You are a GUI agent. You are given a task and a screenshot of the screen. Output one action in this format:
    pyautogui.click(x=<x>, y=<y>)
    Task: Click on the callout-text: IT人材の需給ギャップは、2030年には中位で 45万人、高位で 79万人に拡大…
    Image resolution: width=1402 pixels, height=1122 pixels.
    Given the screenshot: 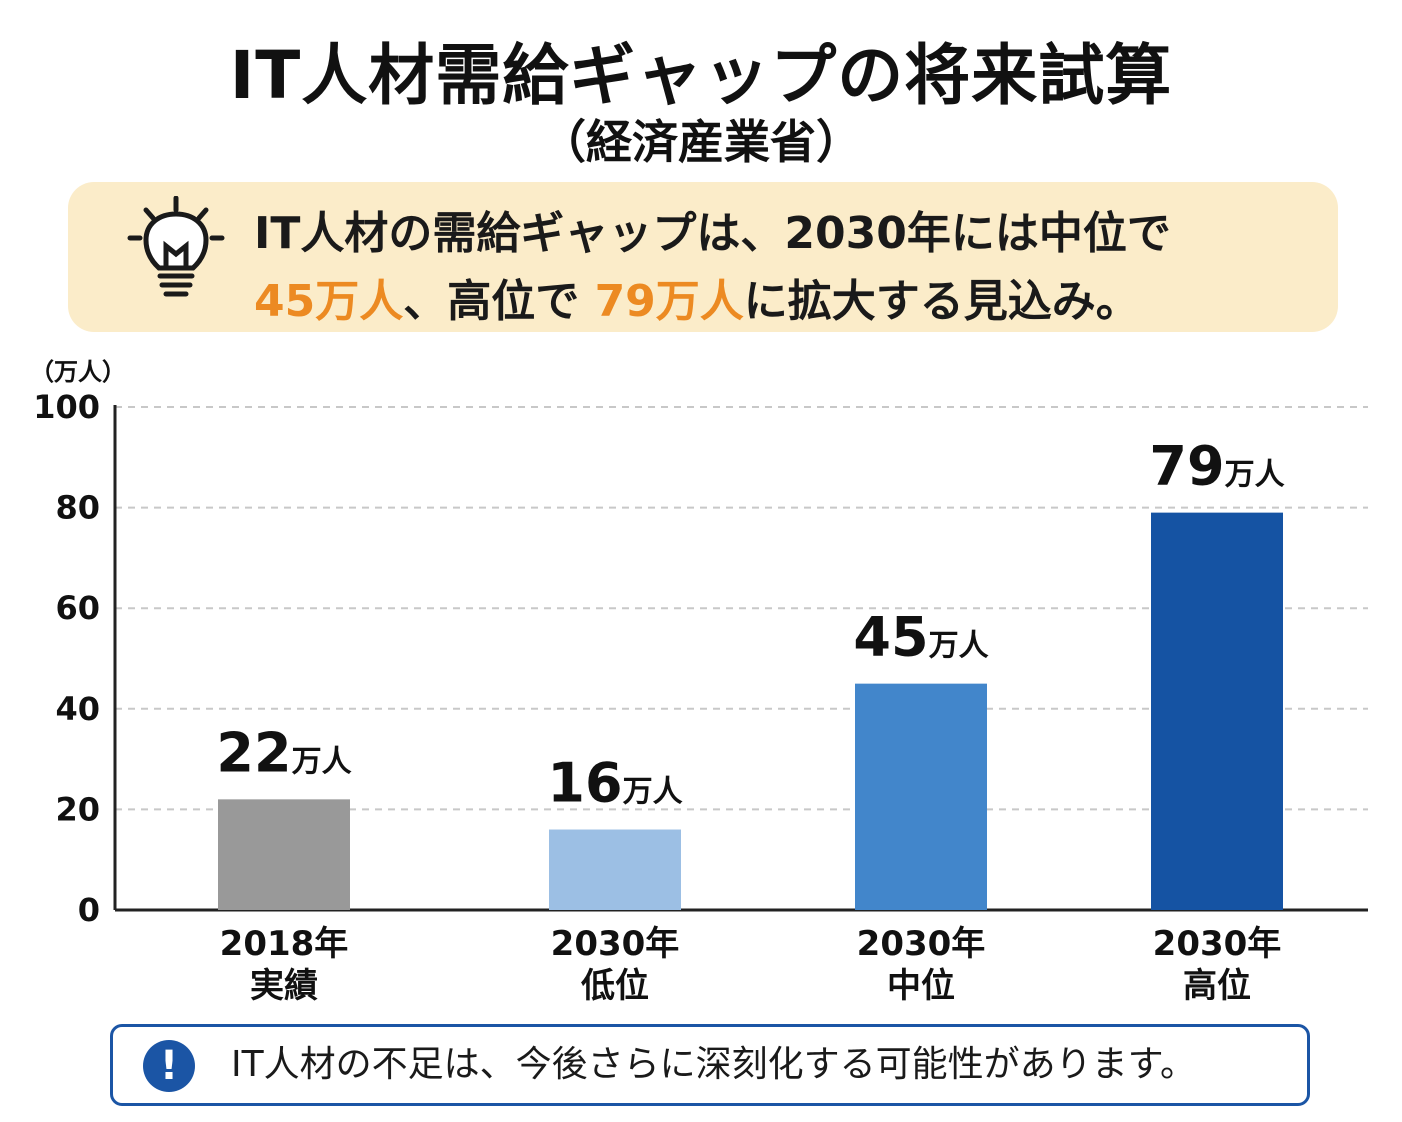 What is the action you would take?
    pyautogui.click(x=786, y=268)
    